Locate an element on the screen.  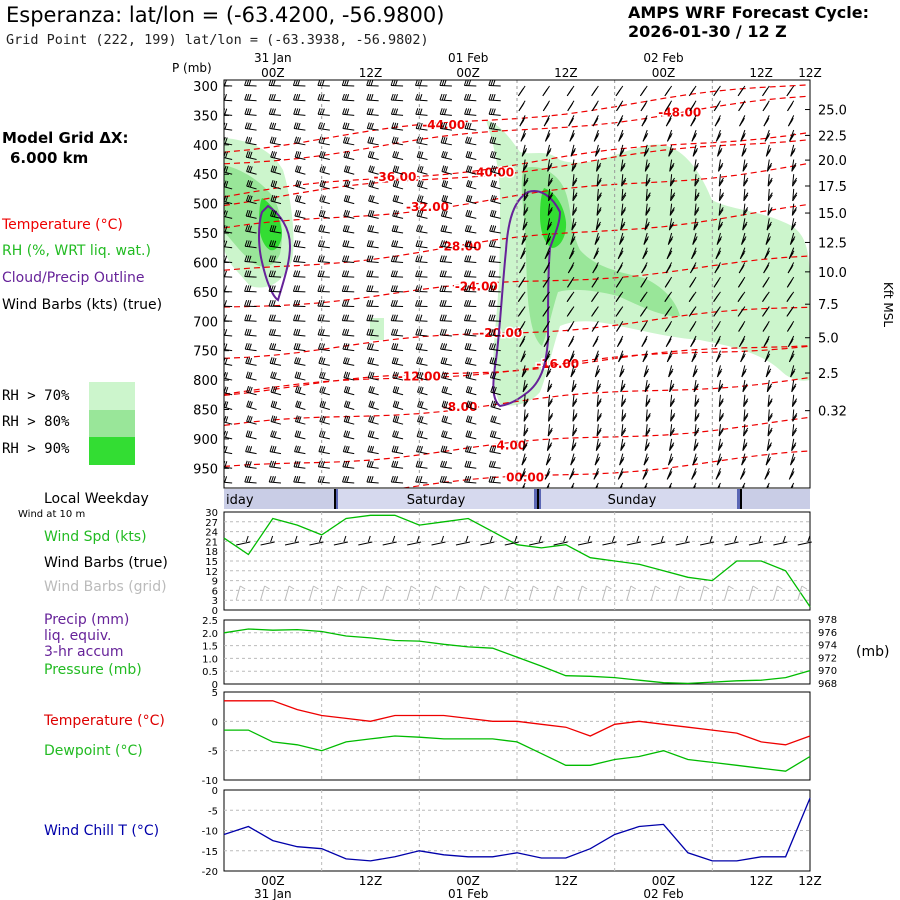
surface-barb-grid is located at coordinates (385, 593).